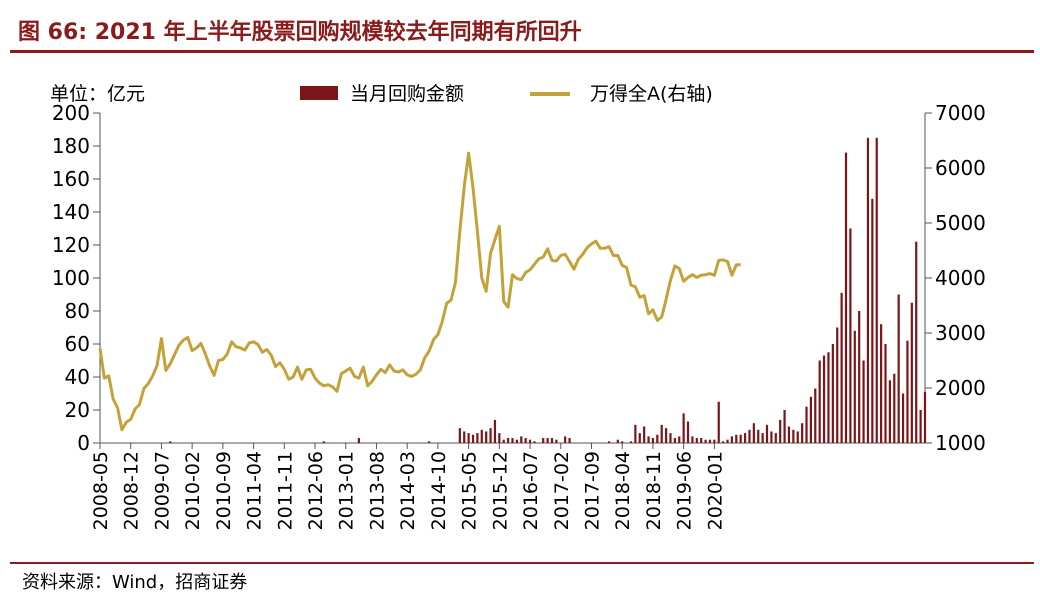 This screenshot has height=604, width=1040. What do you see at coordinates (135, 582) in the screenshot?
I see `source-note: 资料来源：Wind，招商证券` at bounding box center [135, 582].